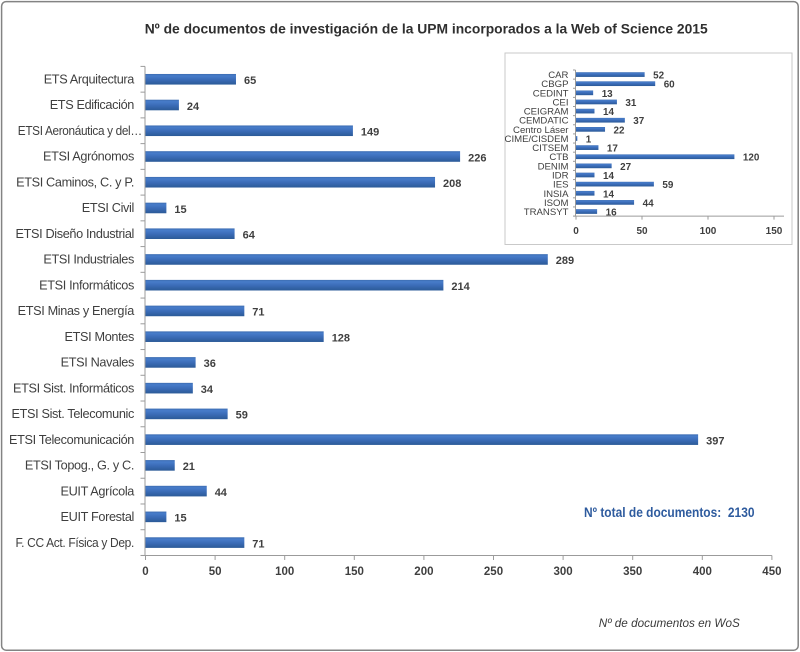 The width and height of the screenshot is (800, 652). What do you see at coordinates (669, 512) in the screenshot?
I see `svg-text: Nº total de documentos: 2130` at bounding box center [669, 512].